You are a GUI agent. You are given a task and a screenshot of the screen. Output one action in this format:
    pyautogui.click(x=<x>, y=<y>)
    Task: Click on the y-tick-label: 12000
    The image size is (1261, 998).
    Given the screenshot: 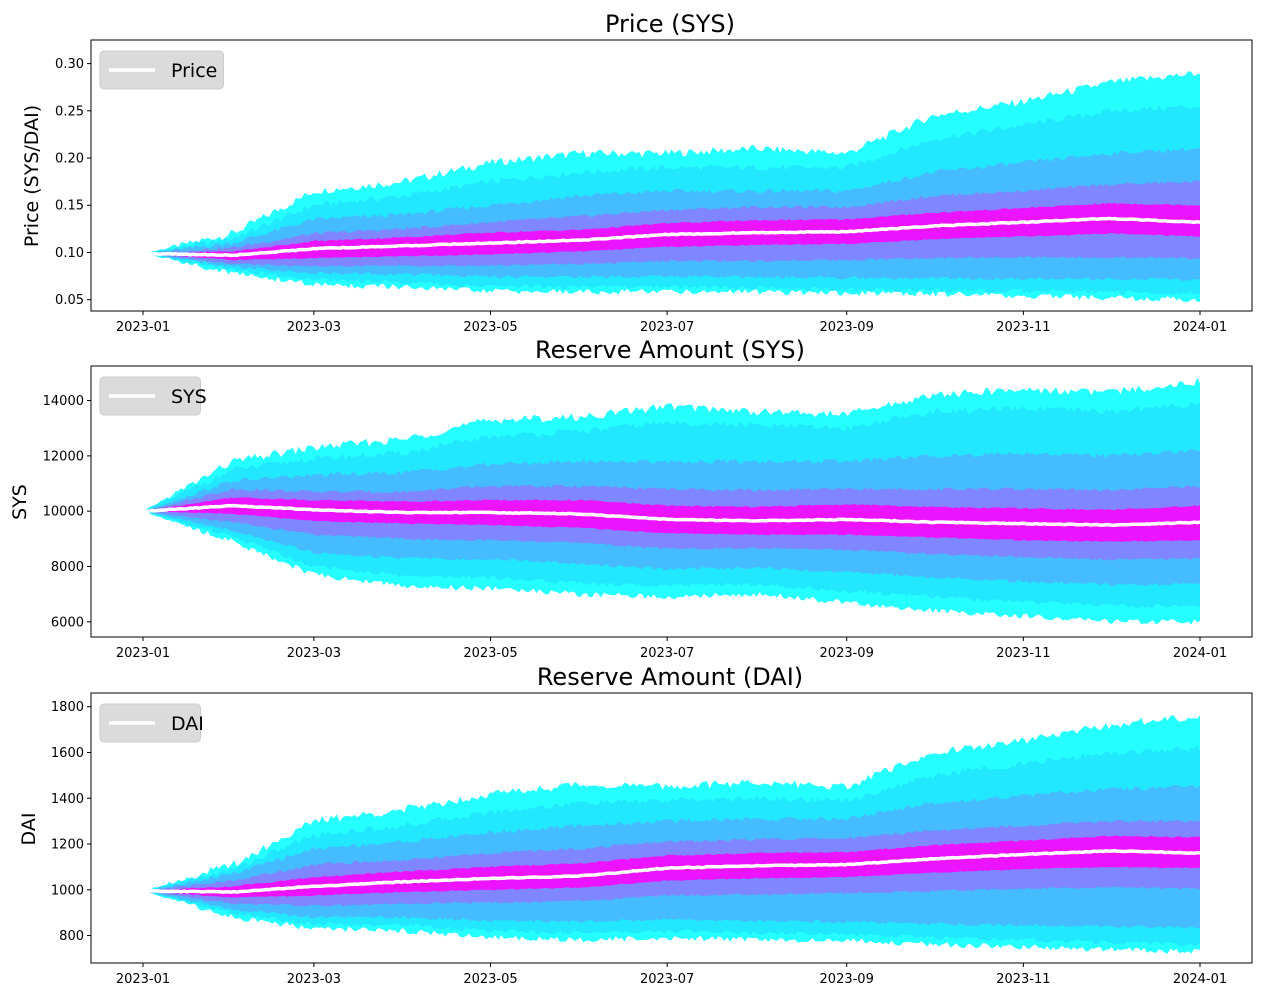 What is the action you would take?
    pyautogui.click(x=63, y=456)
    